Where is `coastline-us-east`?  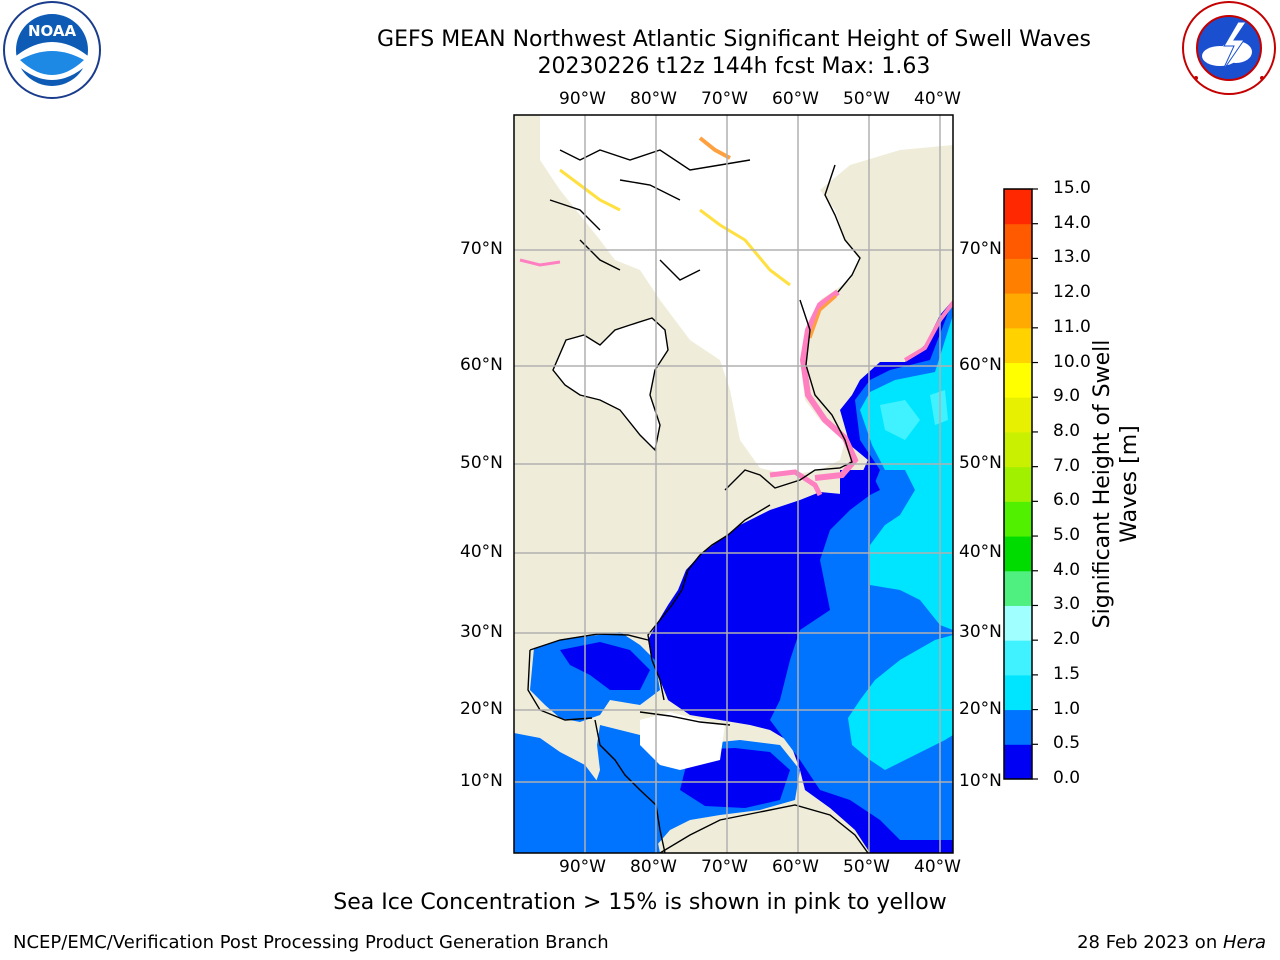
coastline-us-east is located at coordinates (709, 602).